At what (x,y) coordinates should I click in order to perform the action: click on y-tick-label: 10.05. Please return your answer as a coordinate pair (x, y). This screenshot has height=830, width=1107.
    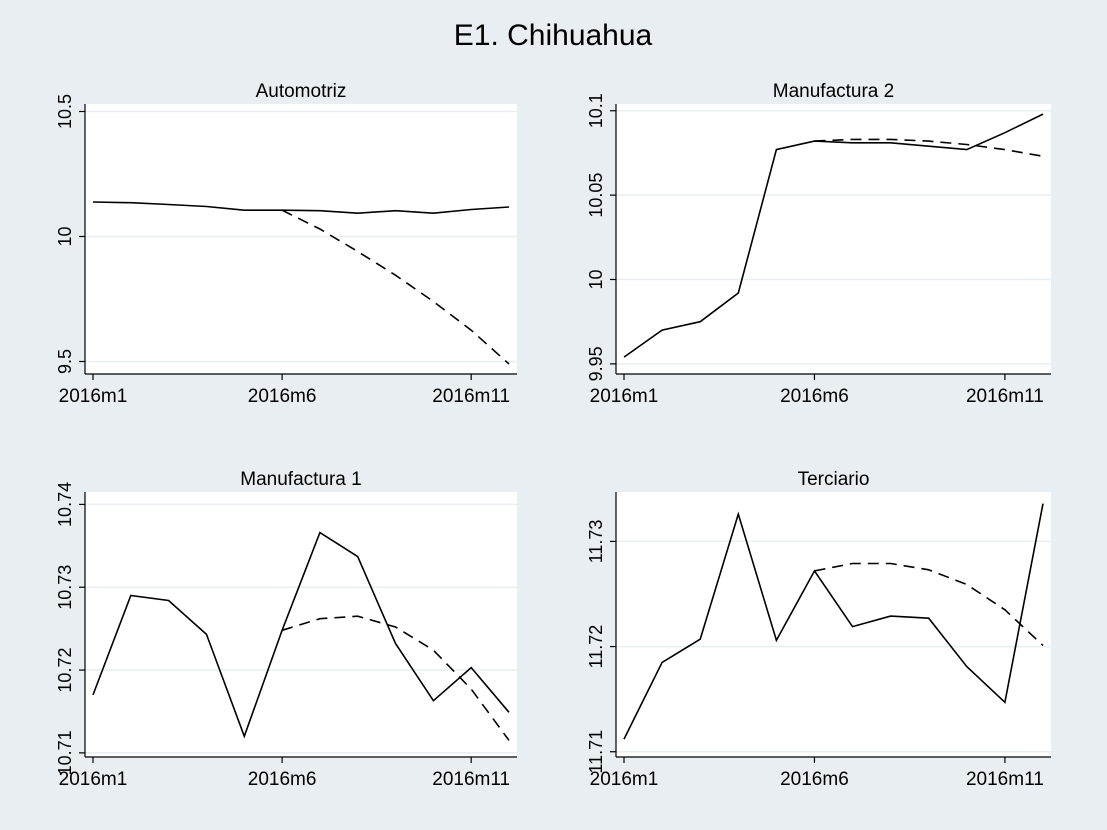
    Looking at the image, I should click on (596, 195).